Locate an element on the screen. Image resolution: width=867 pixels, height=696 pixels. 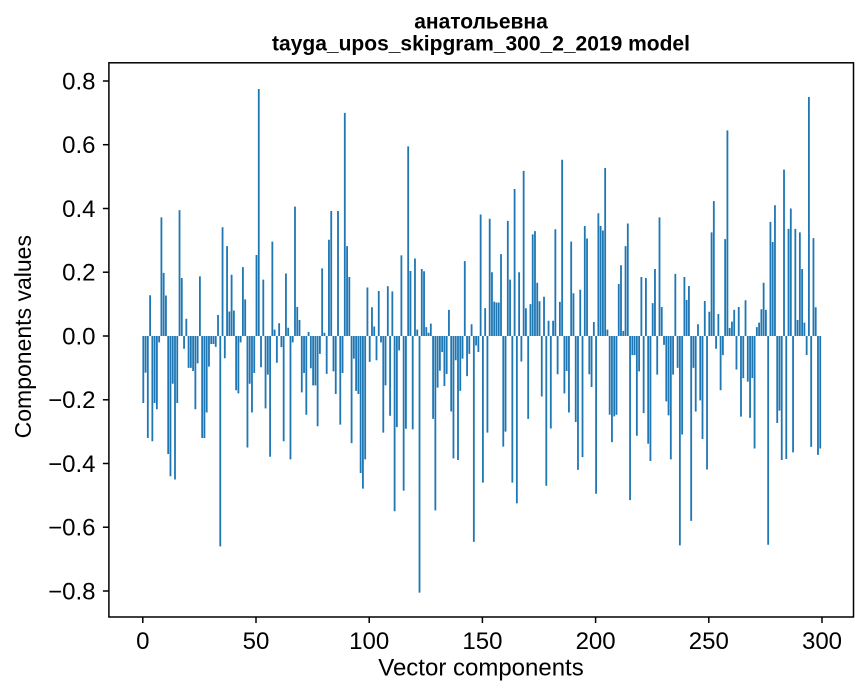
svg-text: 0.8 is located at coordinates (78, 81).